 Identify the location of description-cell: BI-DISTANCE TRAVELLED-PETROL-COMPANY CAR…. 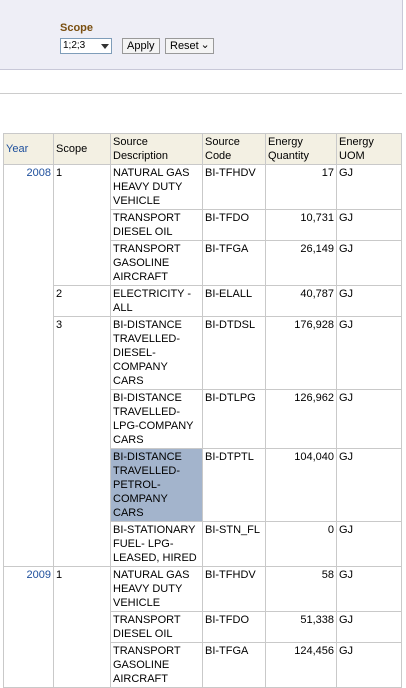
(156, 485).